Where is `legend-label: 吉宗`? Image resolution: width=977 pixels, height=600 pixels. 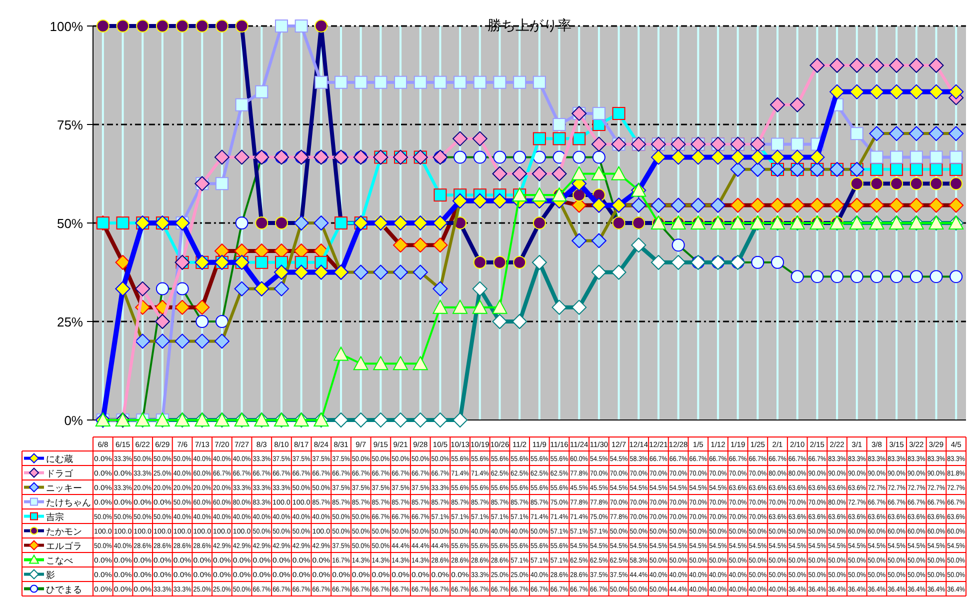
legend-label: 吉宗 is located at coordinates (55, 517).